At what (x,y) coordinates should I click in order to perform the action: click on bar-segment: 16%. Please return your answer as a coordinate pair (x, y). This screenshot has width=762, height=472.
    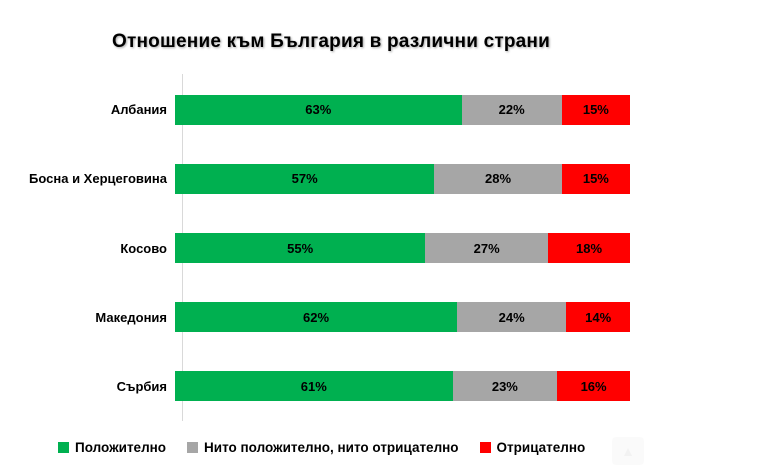
    Looking at the image, I should click on (593, 386).